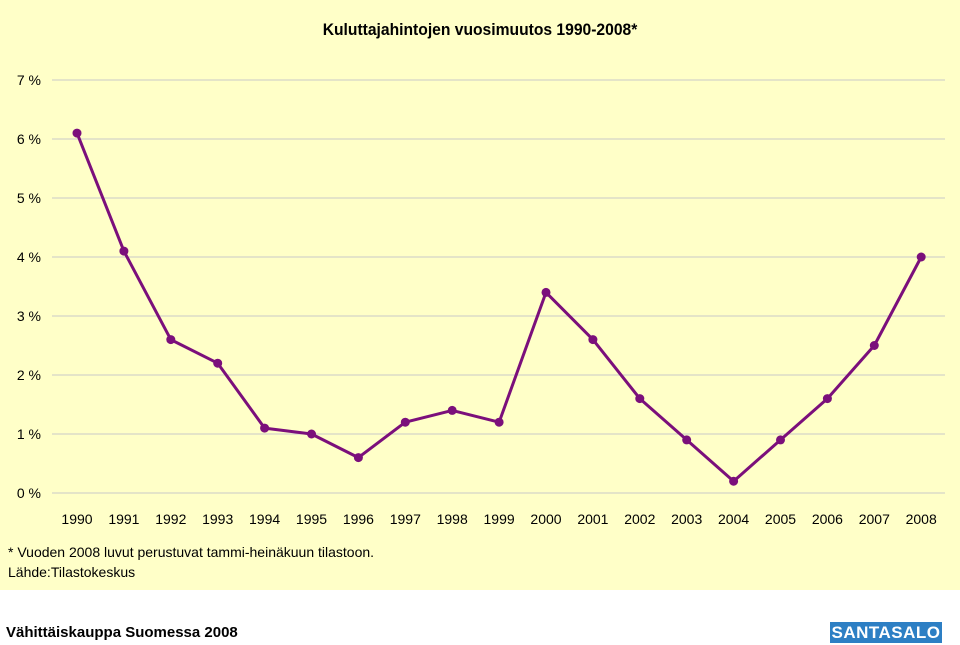  Describe the element at coordinates (405, 519) in the screenshot. I see `x-tick-label: 1997` at that location.